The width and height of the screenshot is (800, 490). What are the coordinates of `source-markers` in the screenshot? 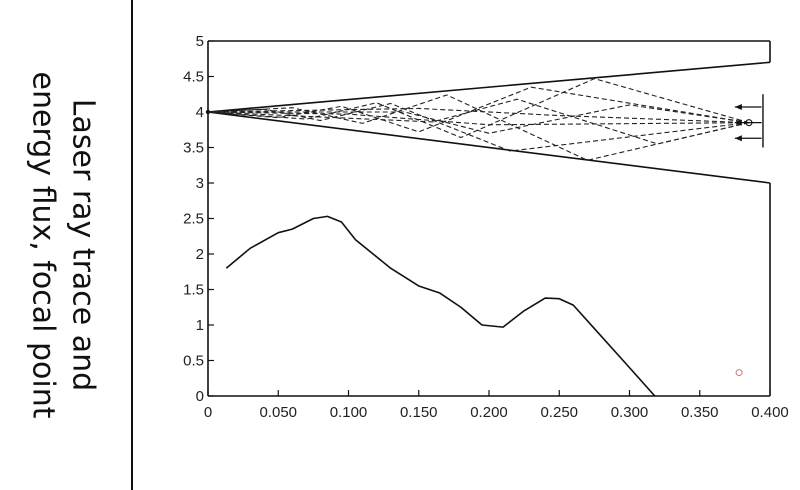 It's located at (749, 235).